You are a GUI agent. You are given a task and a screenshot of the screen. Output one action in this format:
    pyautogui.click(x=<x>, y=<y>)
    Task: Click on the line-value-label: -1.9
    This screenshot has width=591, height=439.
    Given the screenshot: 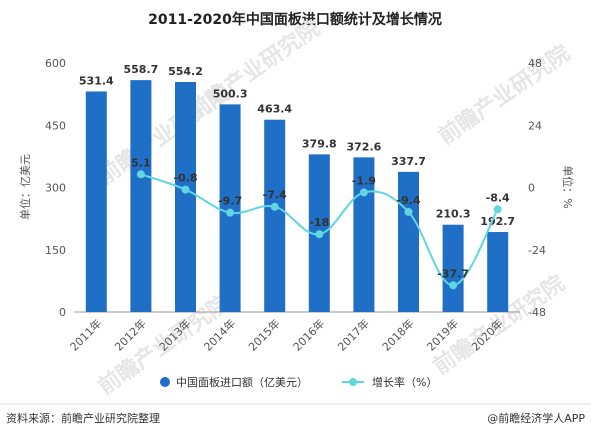 What is the action you would take?
    pyautogui.click(x=364, y=180)
    